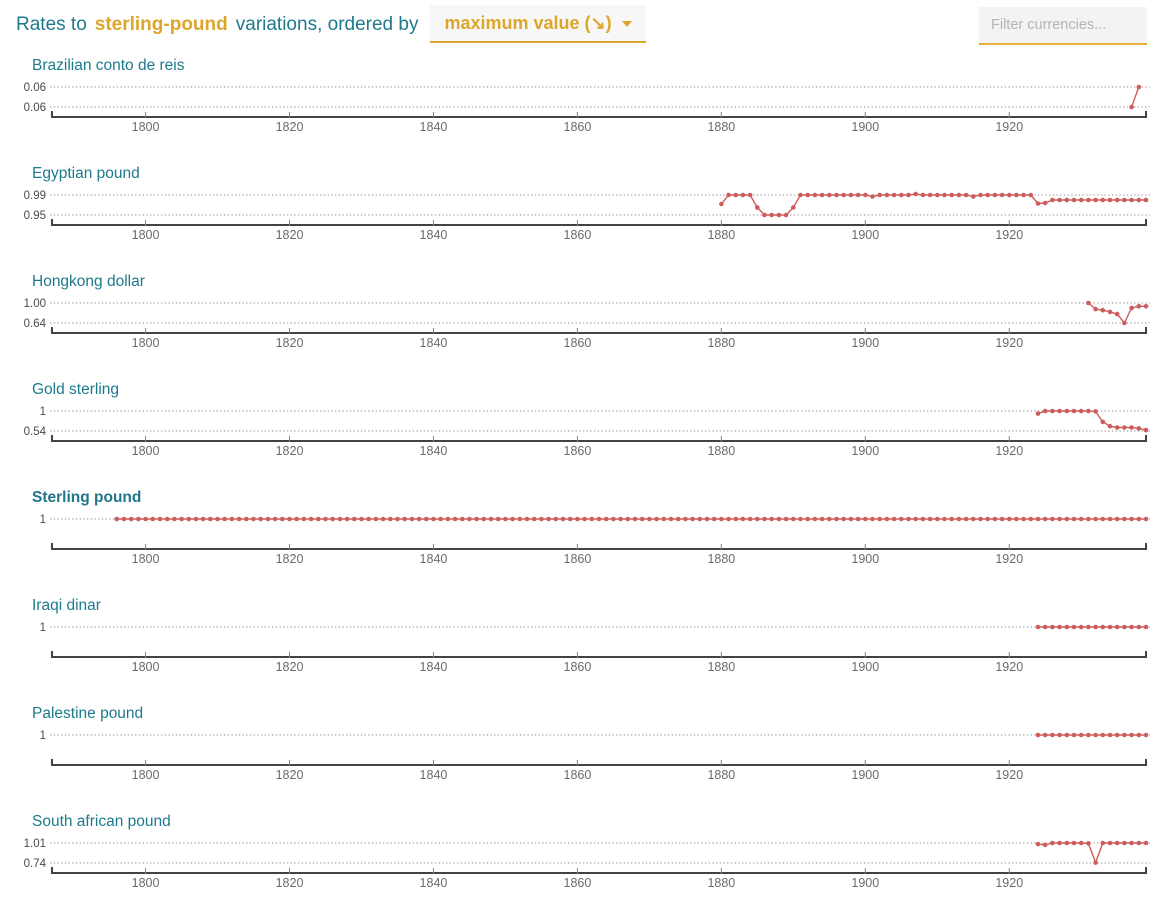  What do you see at coordinates (595, 648) in the screenshot?
I see `chart-plot: 1 1800 1820 1840 1860 1880 1900 1920` at bounding box center [595, 648].